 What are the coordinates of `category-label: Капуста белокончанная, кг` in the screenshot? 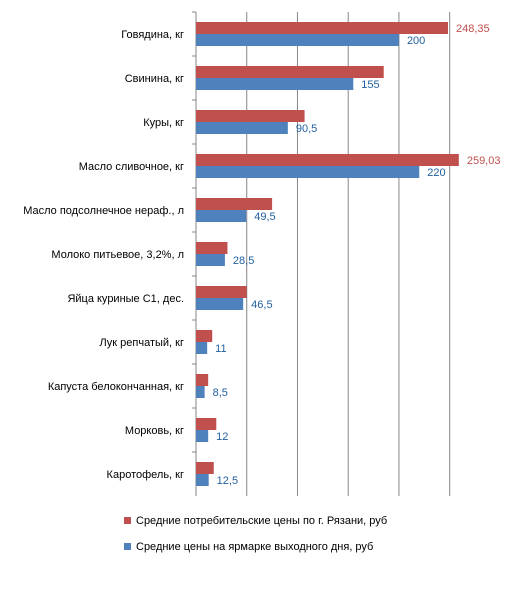 It's located at (116, 387).